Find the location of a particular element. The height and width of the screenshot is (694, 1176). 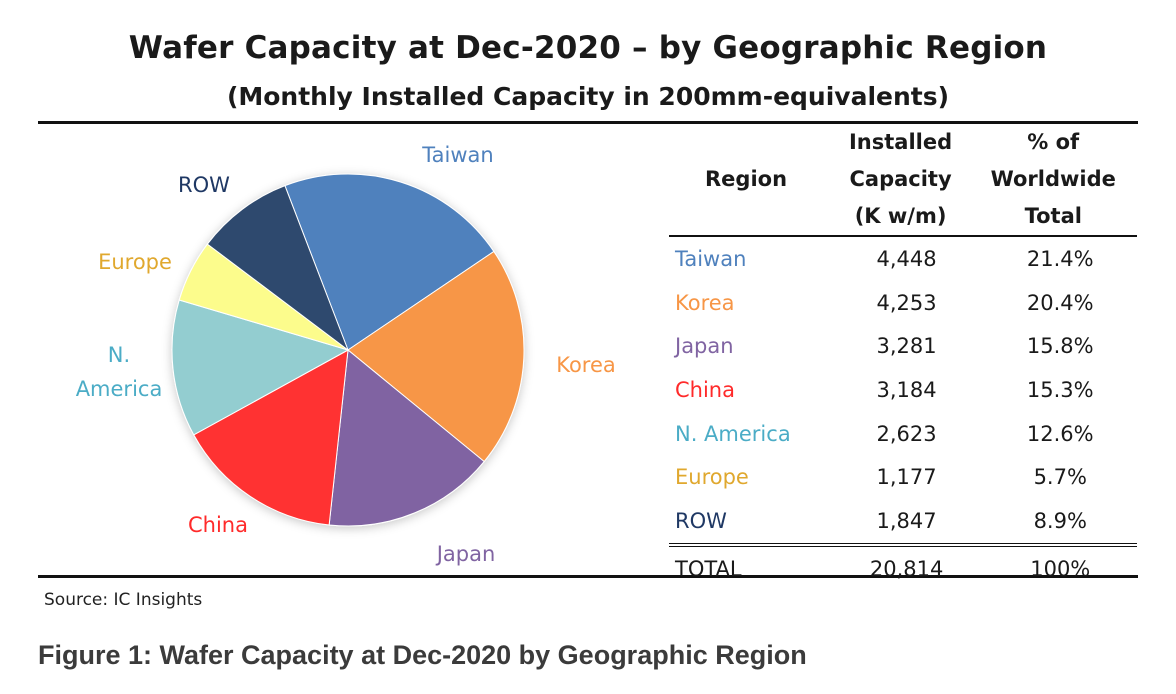

table-row: Korea 4,253 20.4% is located at coordinates (903, 303).